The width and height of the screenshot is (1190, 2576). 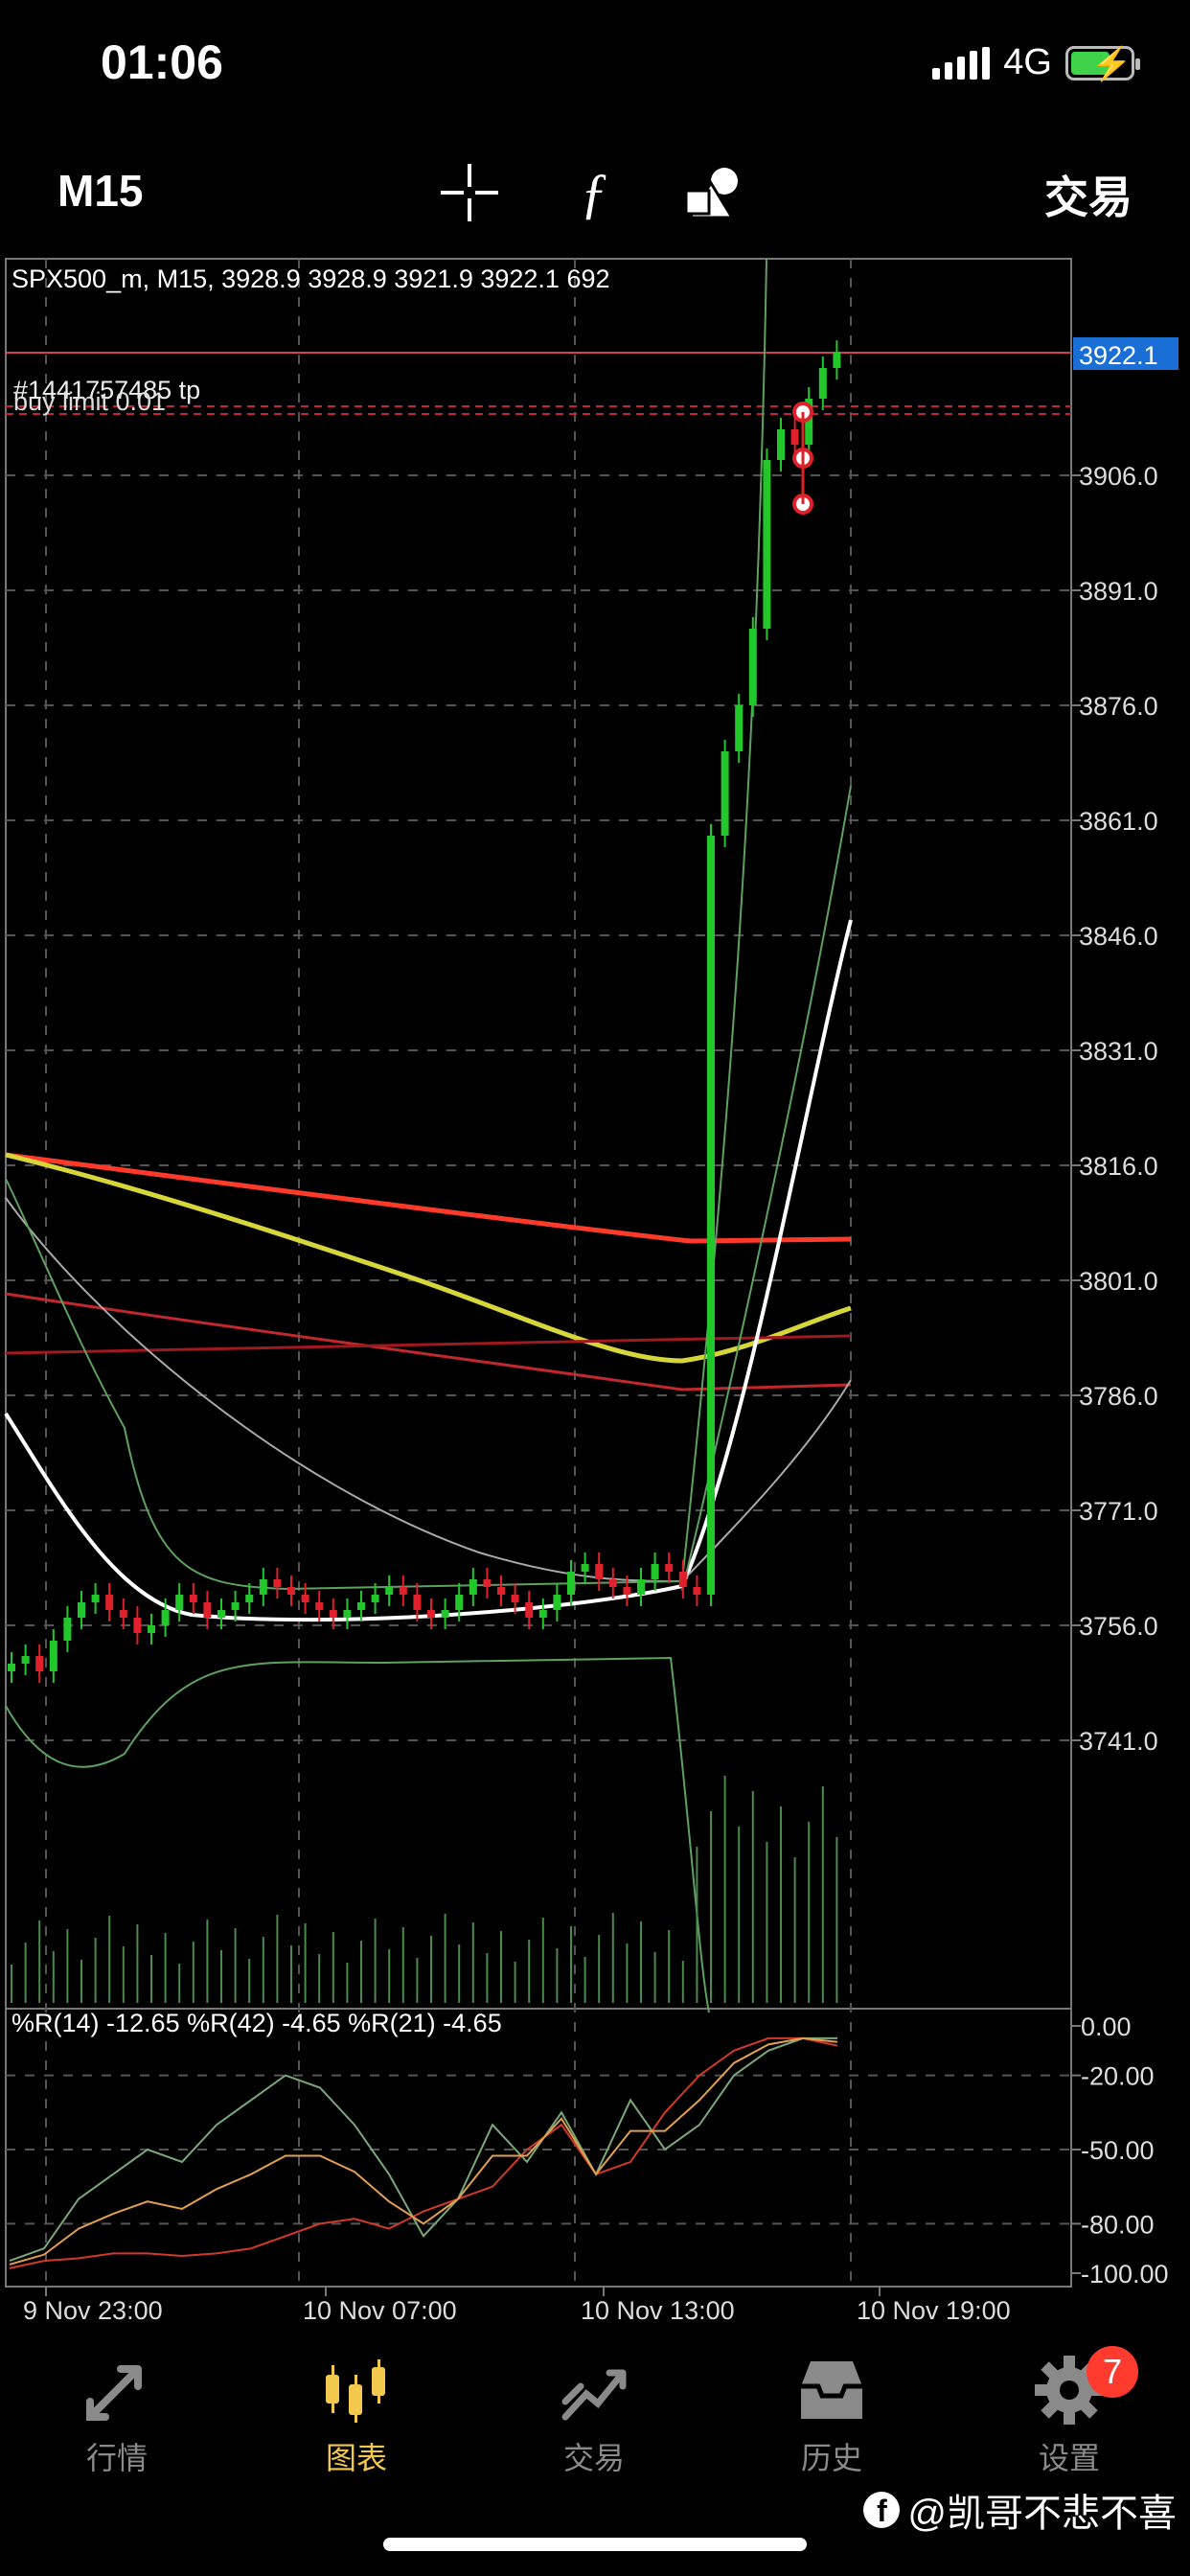 I want to click on price-tick-label: 3906.0, so click(x=1119, y=476).